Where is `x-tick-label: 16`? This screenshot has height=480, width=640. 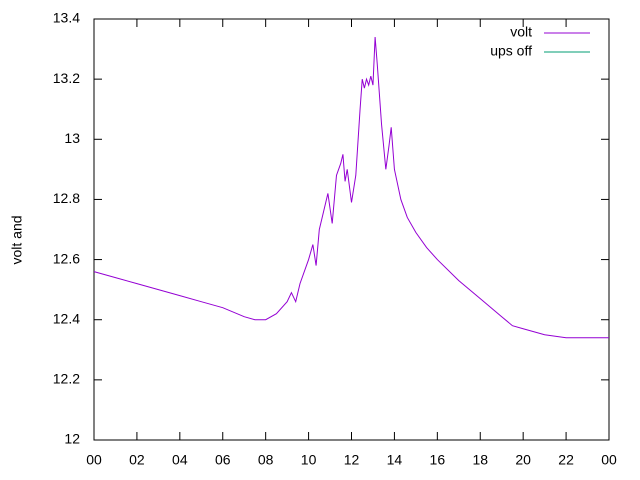
x-tick-label: 16 is located at coordinates (438, 460).